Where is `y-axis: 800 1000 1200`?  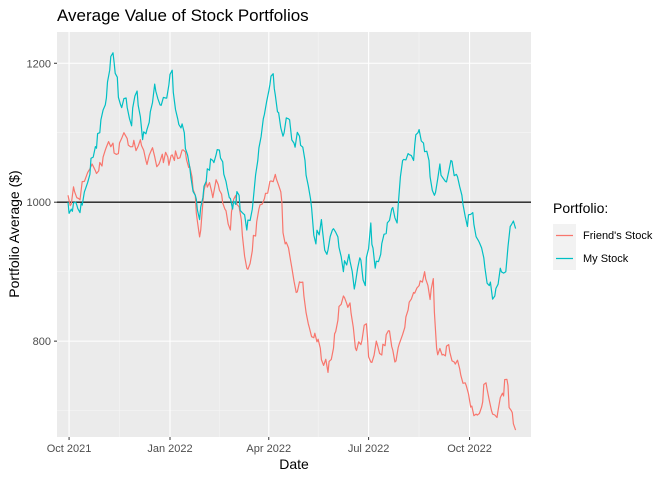 y-axis: 800 1000 1200 is located at coordinates (42, 203).